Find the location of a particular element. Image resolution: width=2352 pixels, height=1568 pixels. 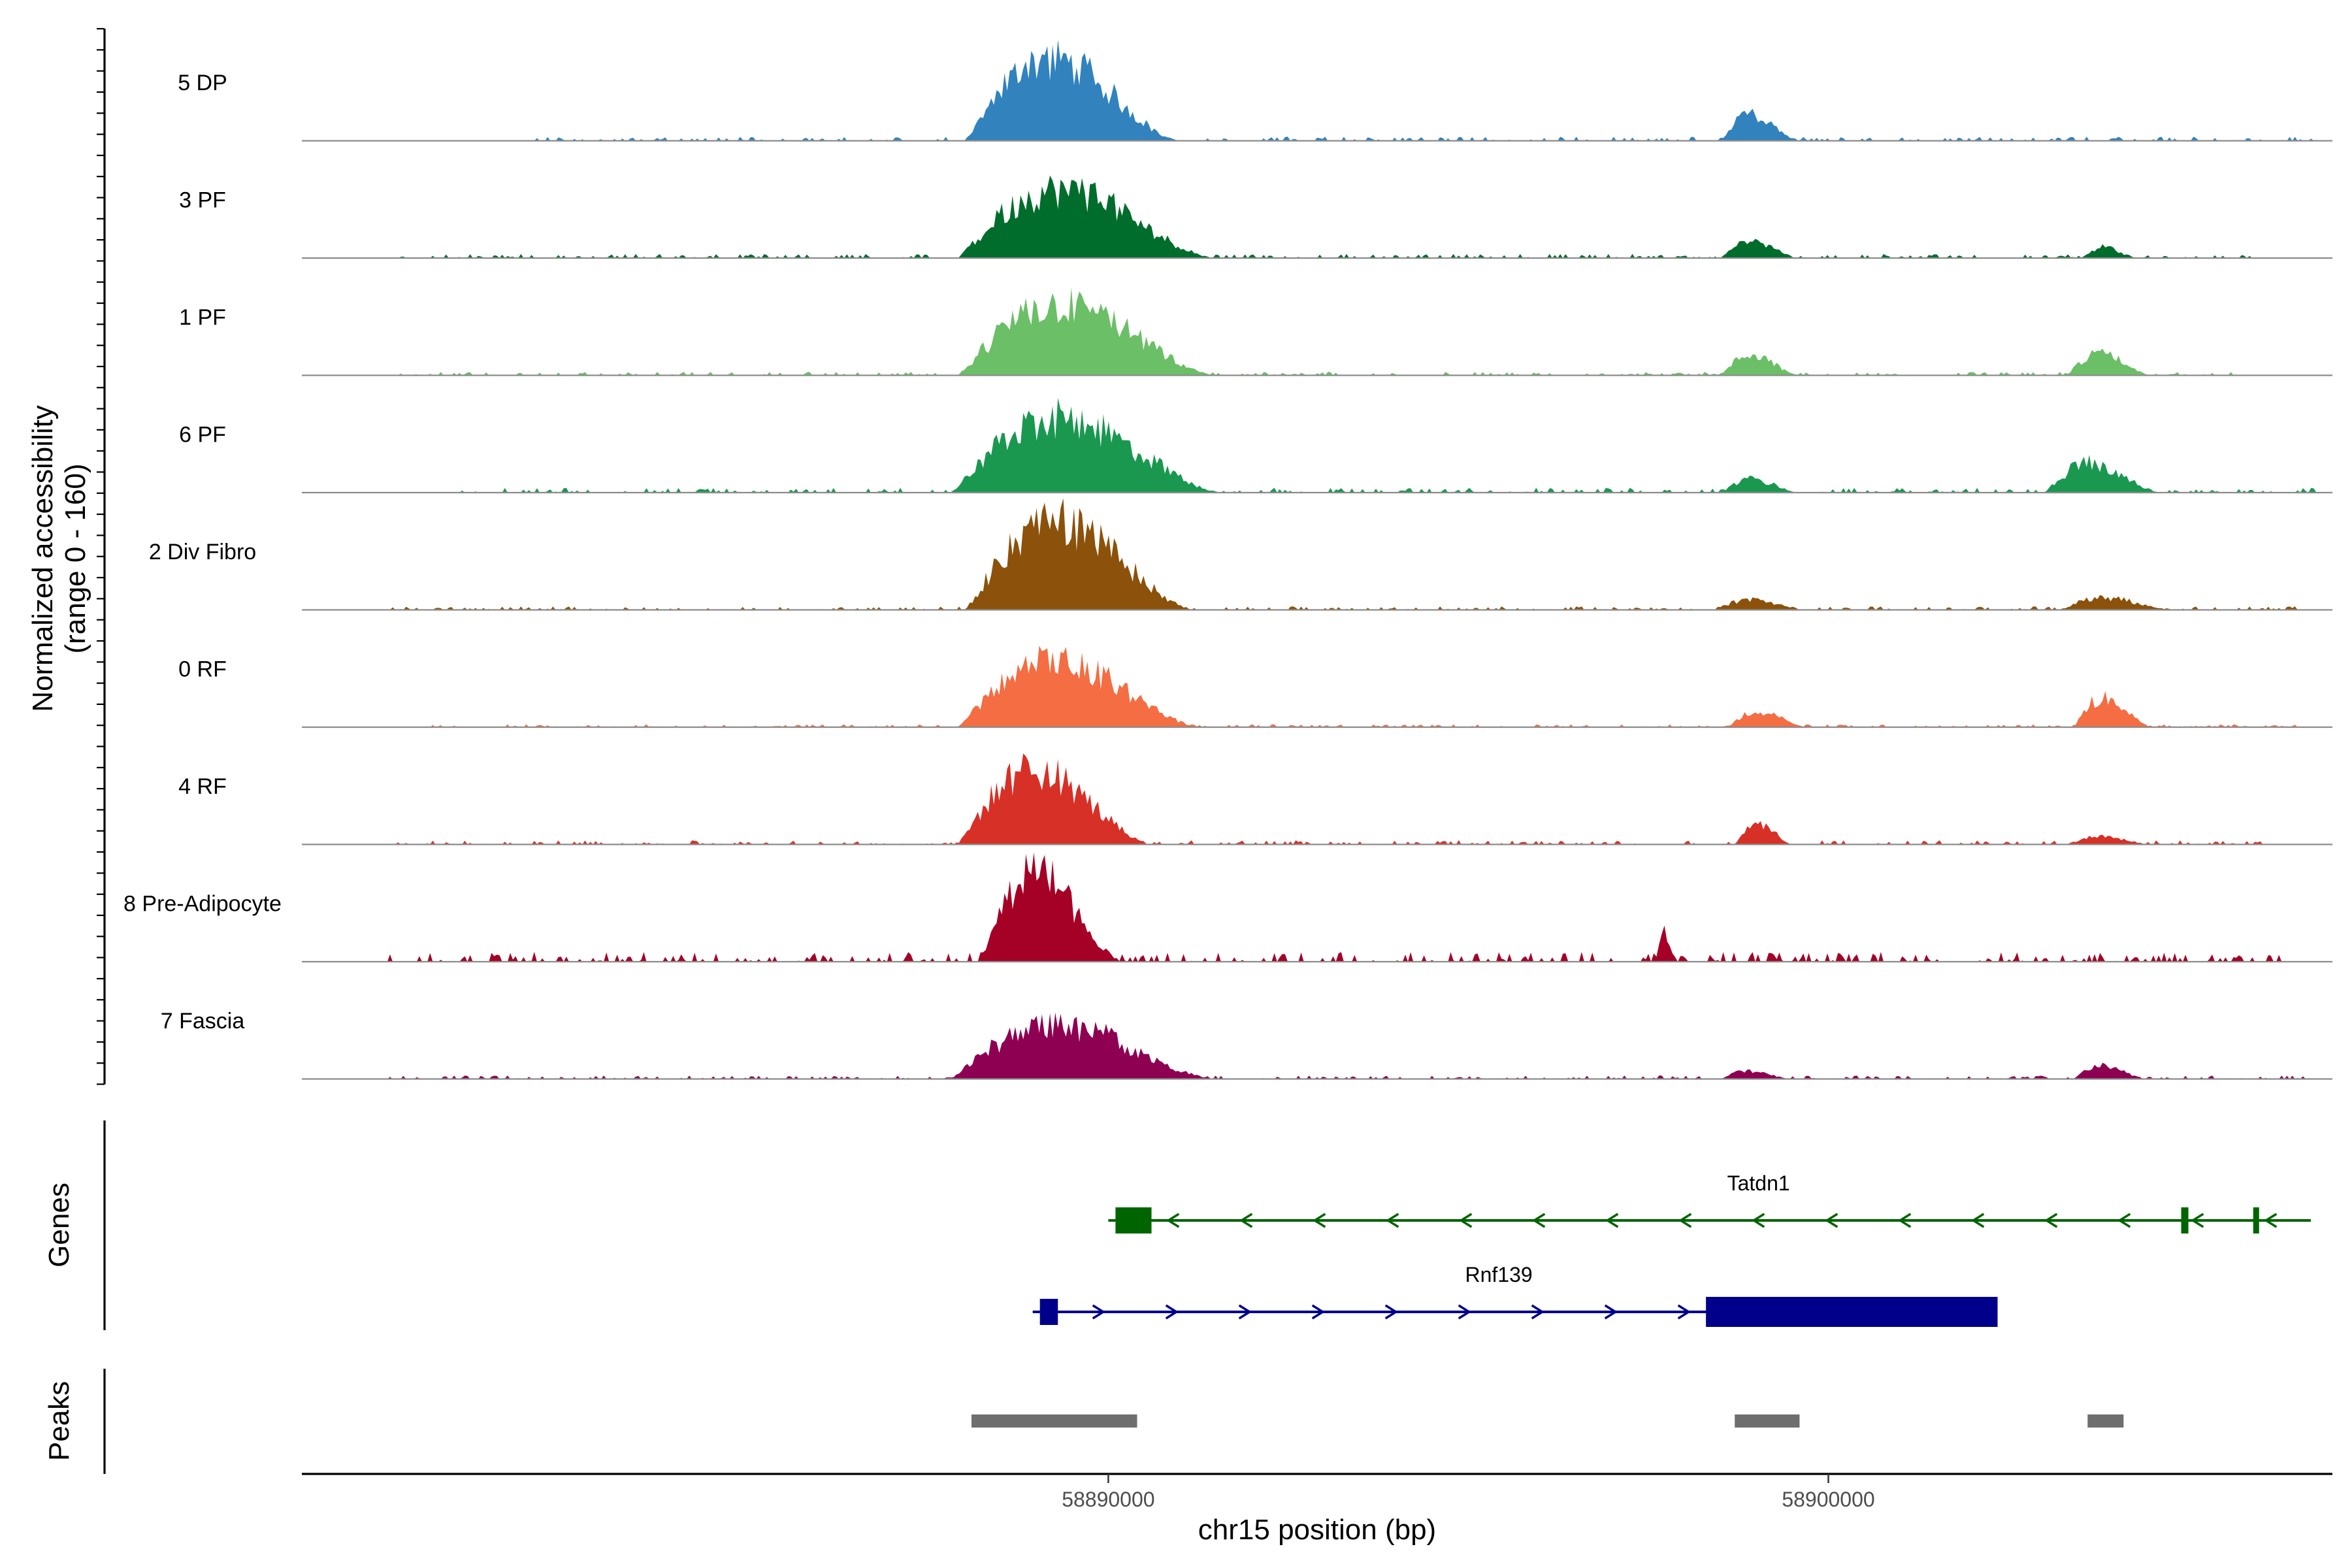

track-5: 0 RF is located at coordinates (1255, 686).